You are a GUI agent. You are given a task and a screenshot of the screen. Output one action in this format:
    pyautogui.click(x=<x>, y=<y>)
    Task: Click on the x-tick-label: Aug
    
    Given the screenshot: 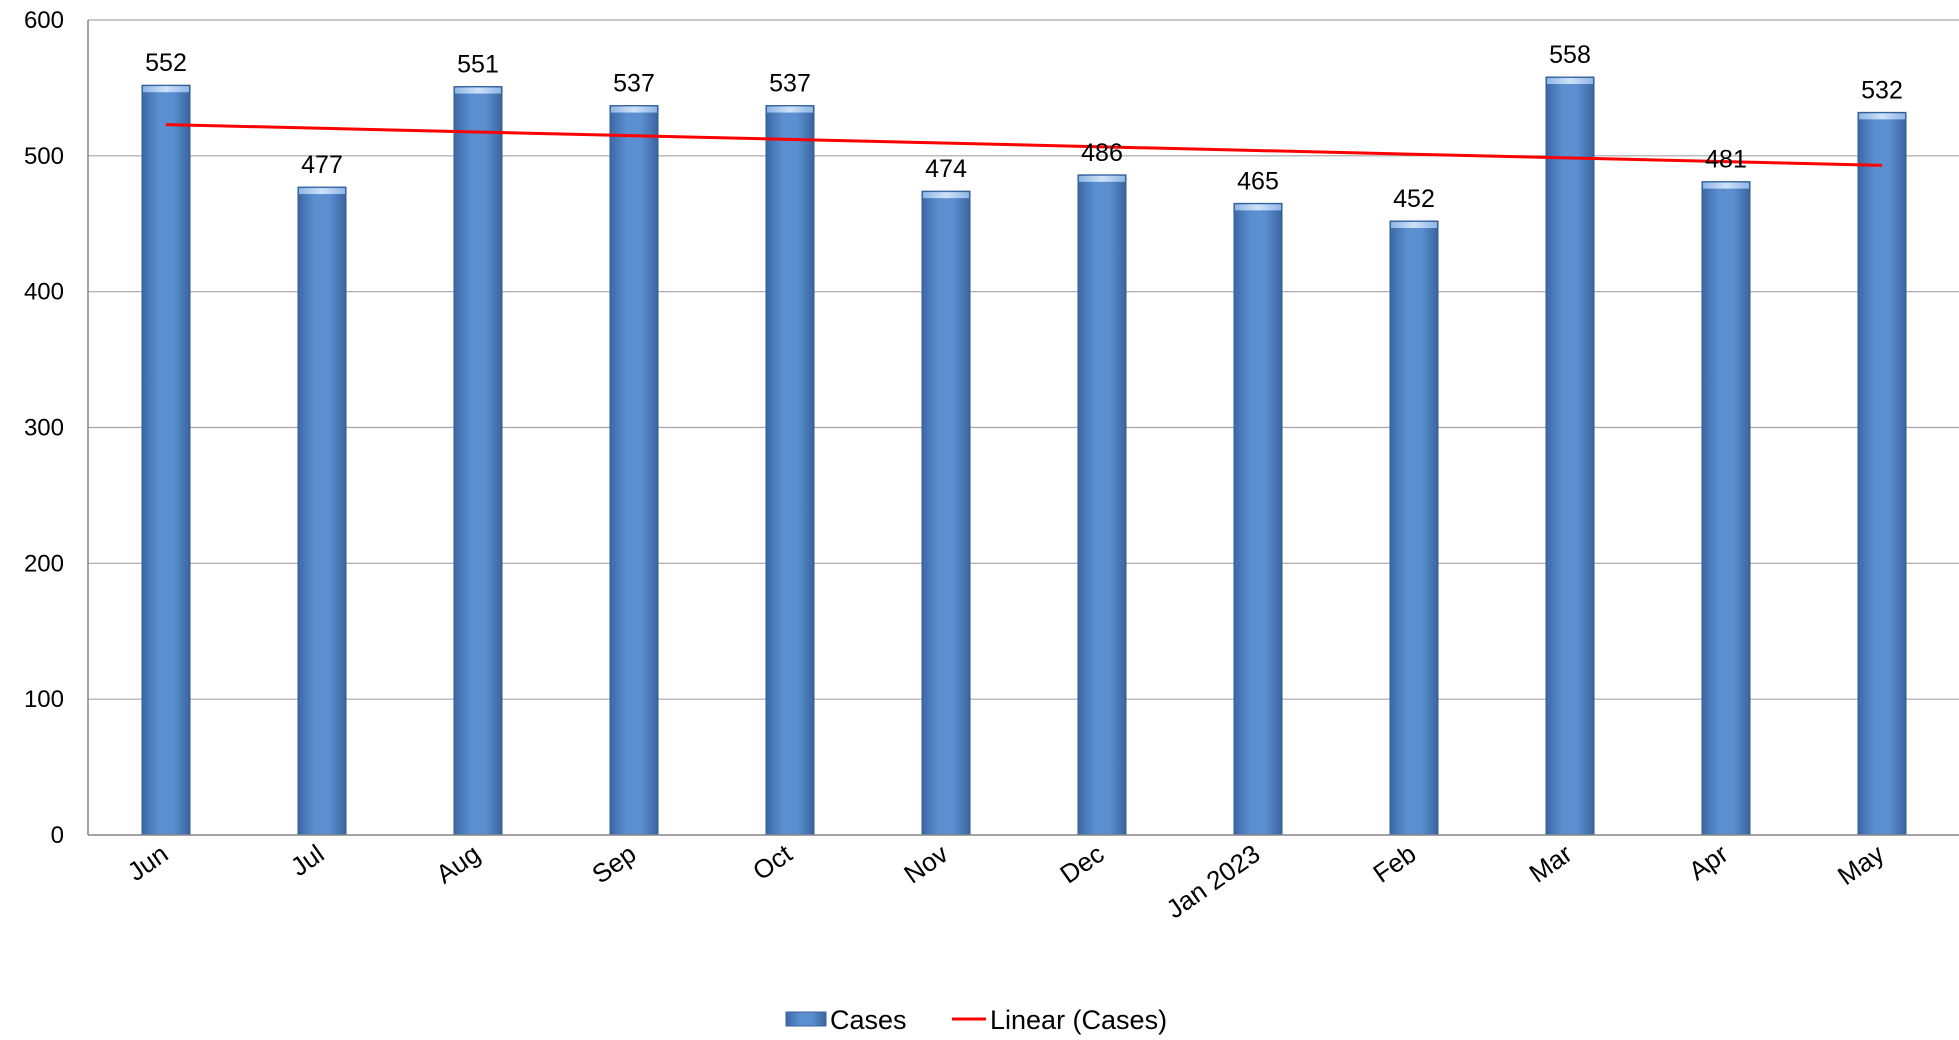 What is the action you would take?
    pyautogui.click(x=457, y=863)
    